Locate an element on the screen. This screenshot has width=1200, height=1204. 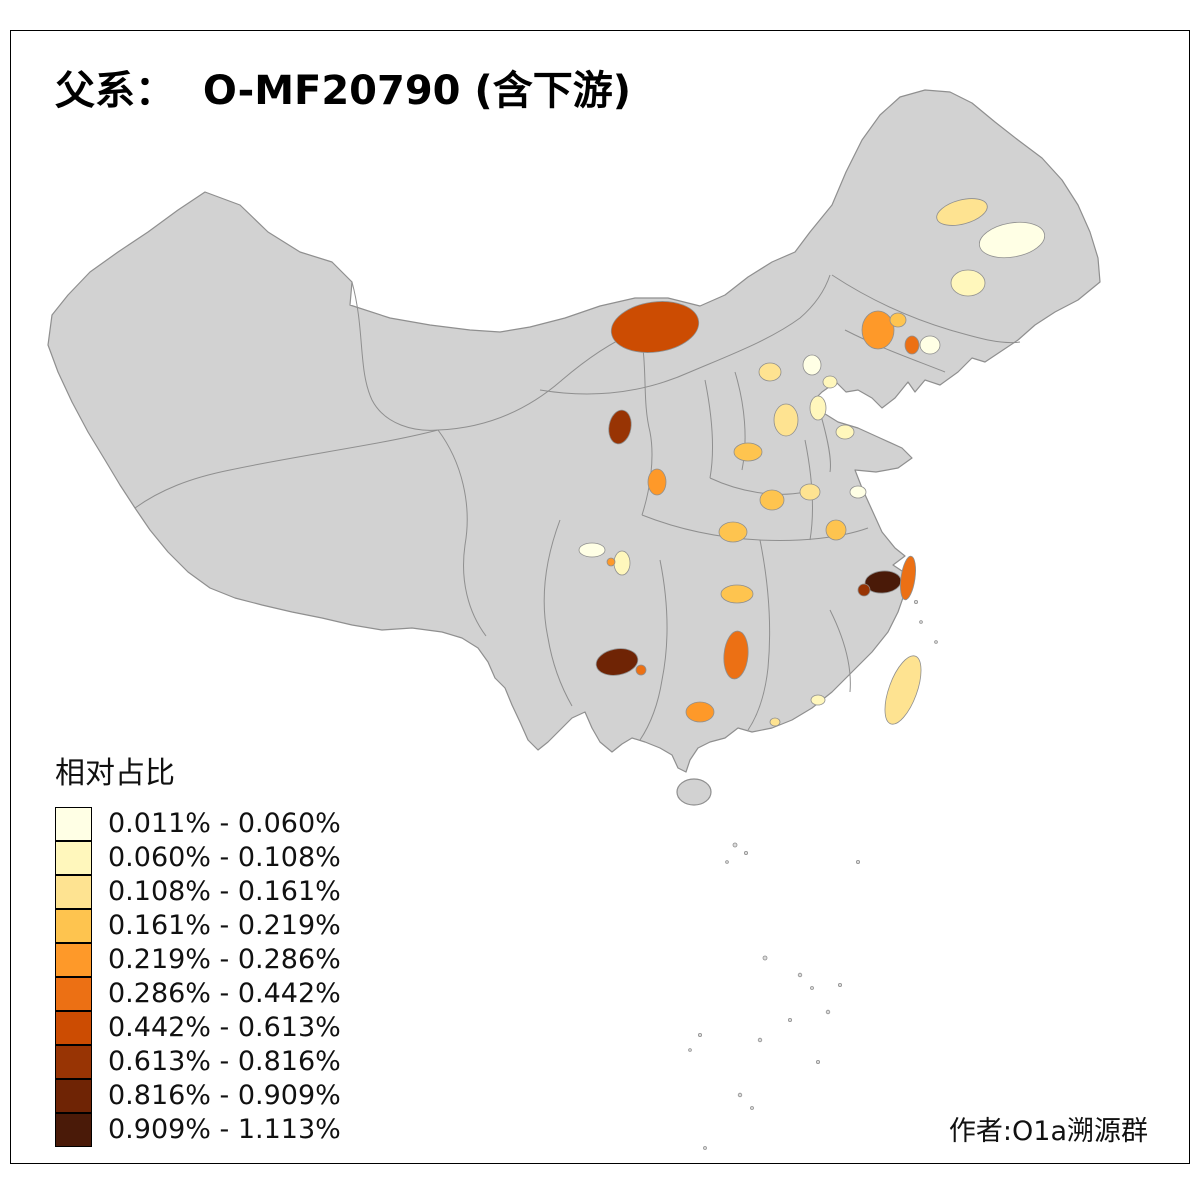
legend-item: 0.442% - 0.613% is located at coordinates (198, 1027).